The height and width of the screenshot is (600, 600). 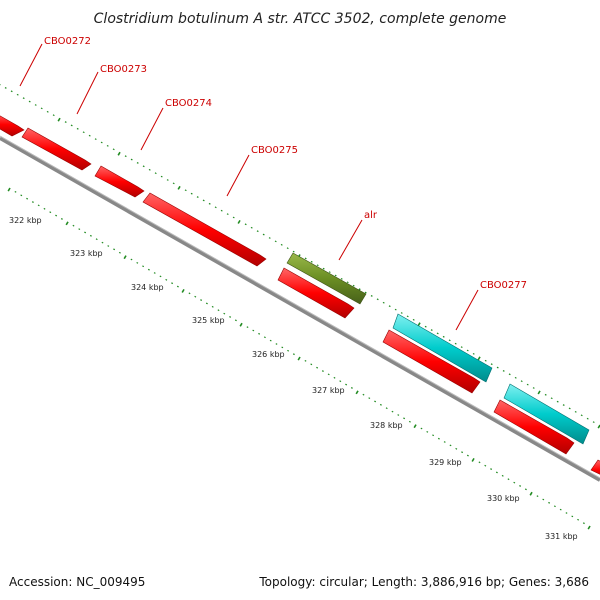 I want to click on gene-cbo0272, so click(x=12, y=125).